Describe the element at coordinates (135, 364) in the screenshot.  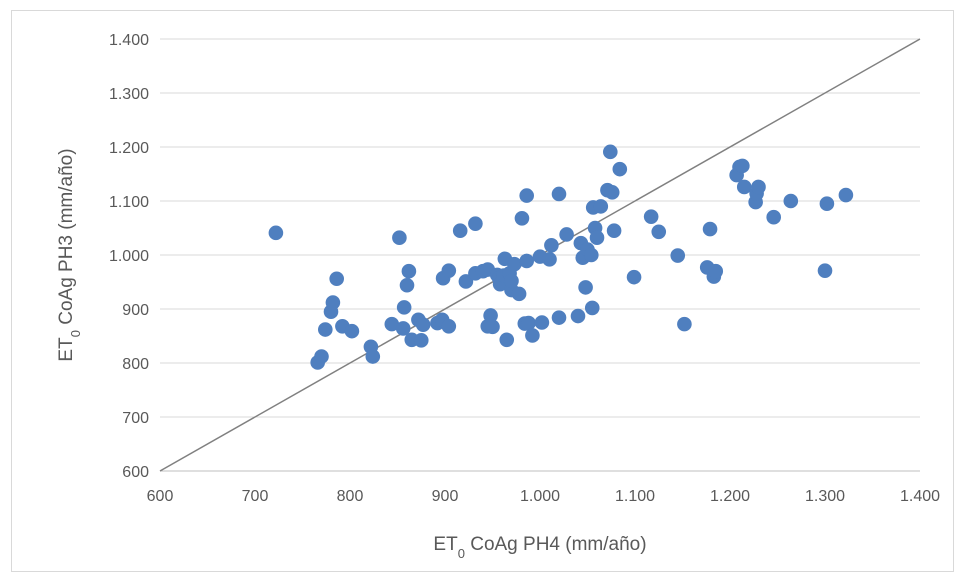
I see `y-tick-label: 800` at that location.